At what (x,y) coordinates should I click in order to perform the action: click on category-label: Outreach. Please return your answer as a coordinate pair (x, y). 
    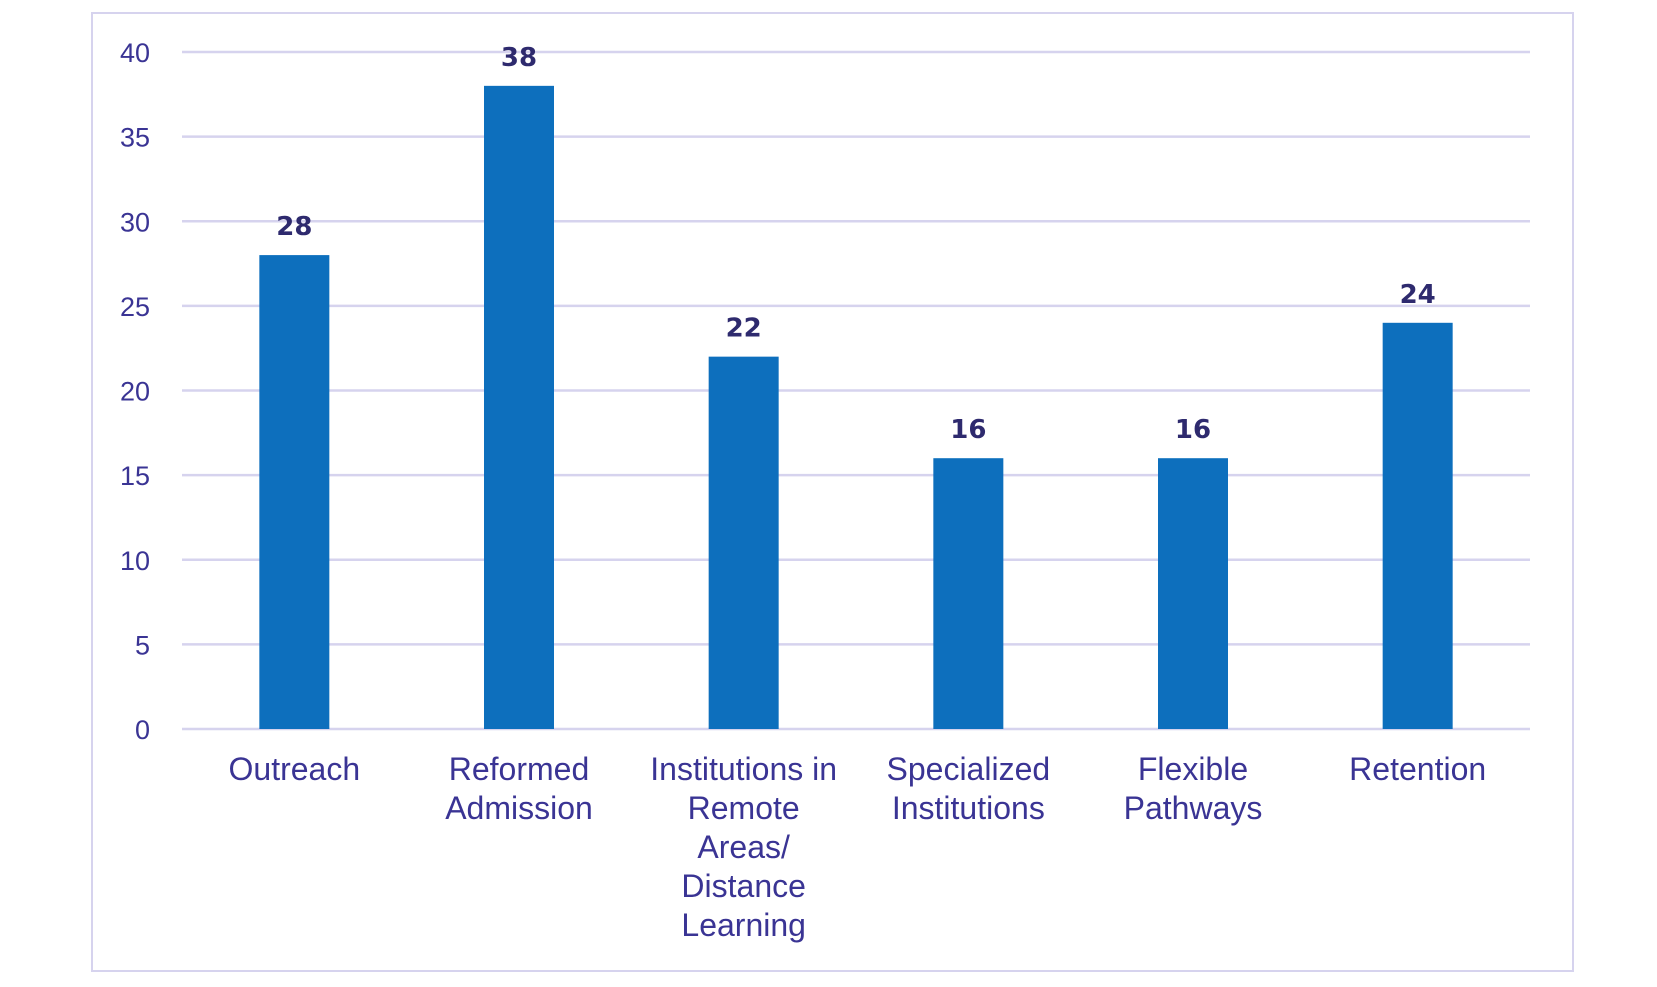
    Looking at the image, I should click on (295, 769).